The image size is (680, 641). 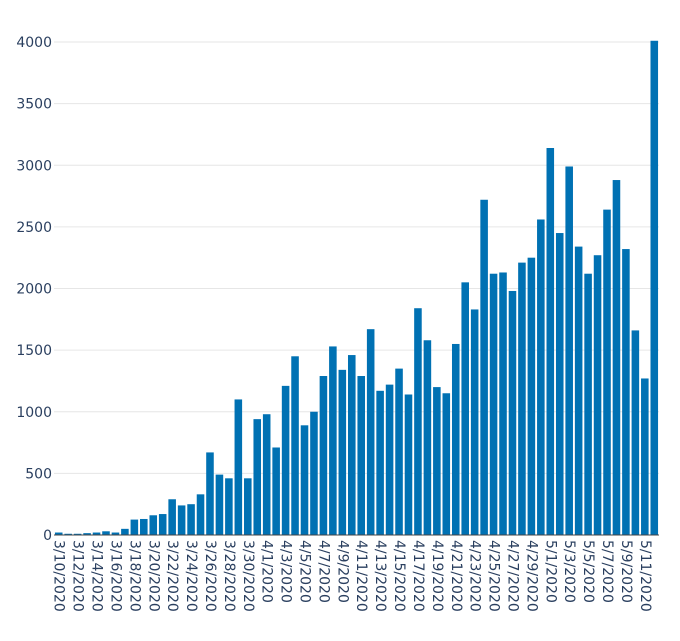 I want to click on x-tick-label: 3/18/2020, so click(x=134, y=576).